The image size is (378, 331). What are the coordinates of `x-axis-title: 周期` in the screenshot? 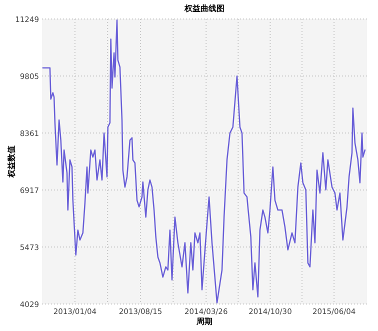 It's located at (204, 321).